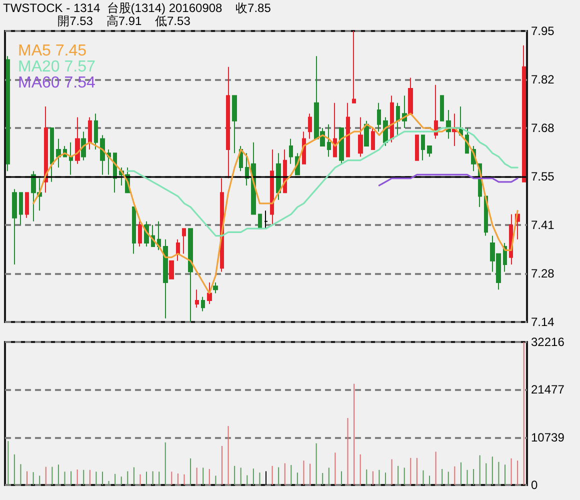 The image size is (580, 500). What do you see at coordinates (543, 31) in the screenshot?
I see `y-tick-label: 7.95` at bounding box center [543, 31].